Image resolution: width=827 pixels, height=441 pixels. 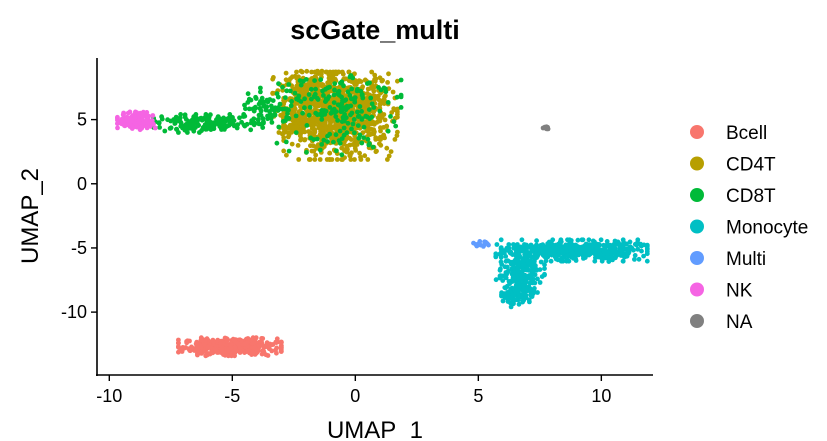 I want to click on x-axis-title: UMAP_1, so click(x=375, y=429).